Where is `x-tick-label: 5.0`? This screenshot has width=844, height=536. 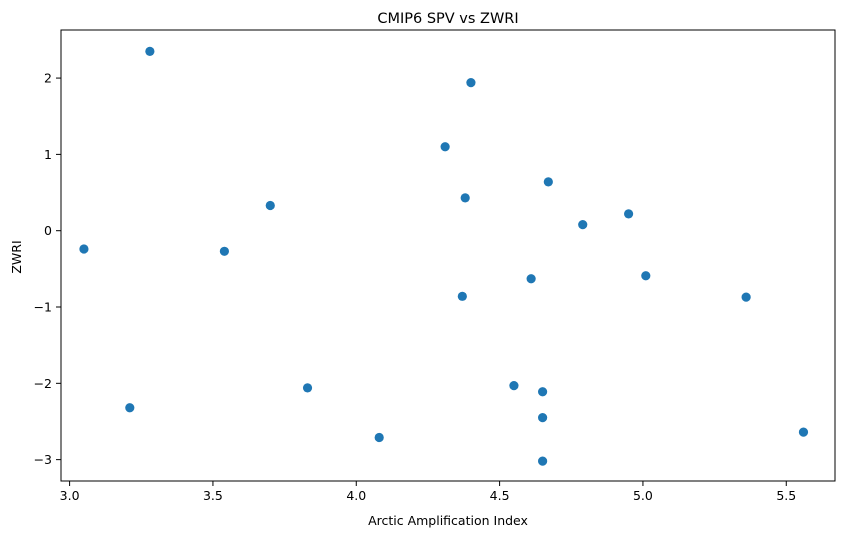 x-tick-label: 5.0 is located at coordinates (643, 495).